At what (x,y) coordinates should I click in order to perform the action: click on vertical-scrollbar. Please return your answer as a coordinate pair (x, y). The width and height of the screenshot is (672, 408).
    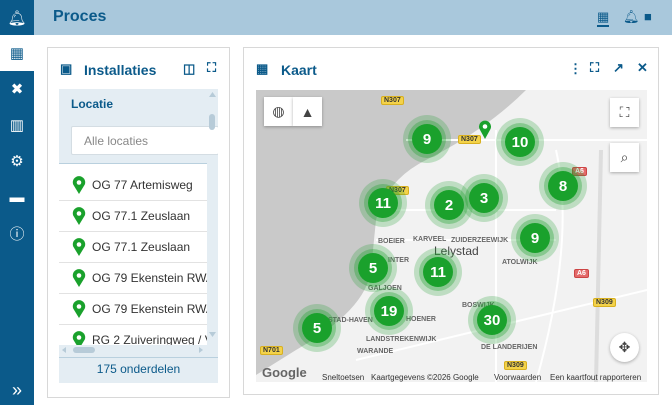
    Looking at the image, I should click on (212, 217).